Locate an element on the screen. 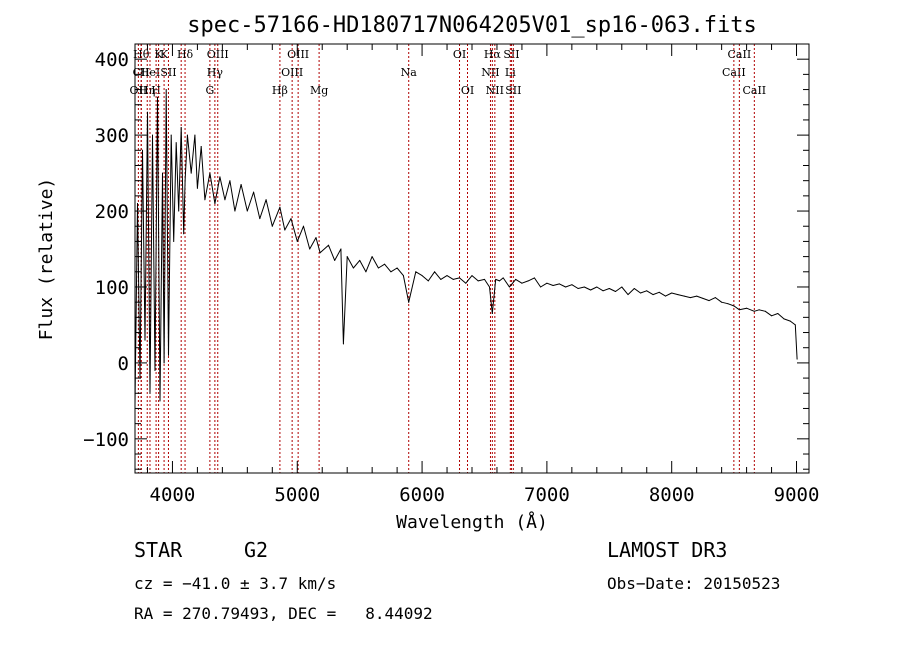 The width and height of the screenshot is (900, 649). line-marker-label-24: Li is located at coordinates (510, 72).